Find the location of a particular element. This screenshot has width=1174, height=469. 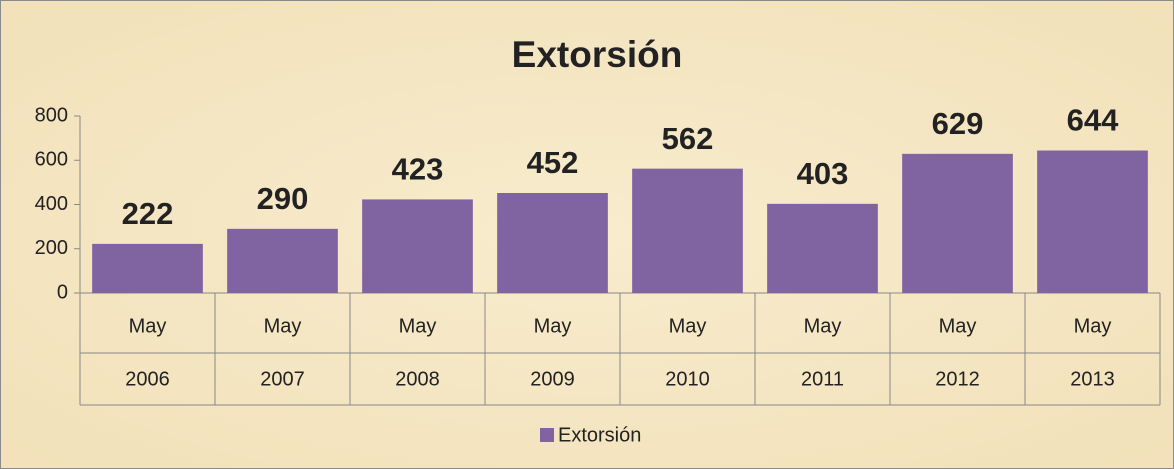

legend-swatch is located at coordinates (547, 435).